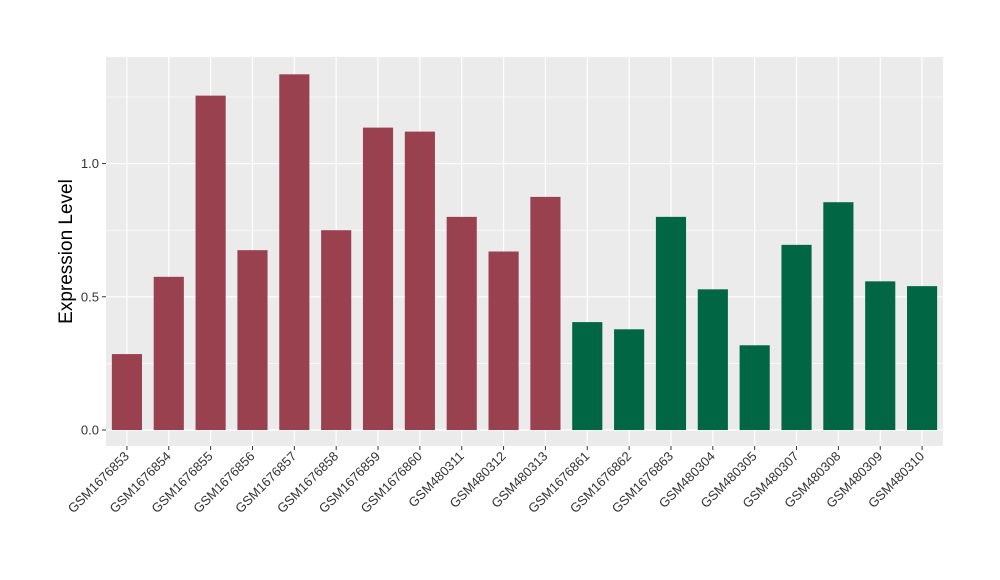 The height and width of the screenshot is (580, 1000). Describe the element at coordinates (294, 252) in the screenshot. I see `bar-GSM1676857` at that location.